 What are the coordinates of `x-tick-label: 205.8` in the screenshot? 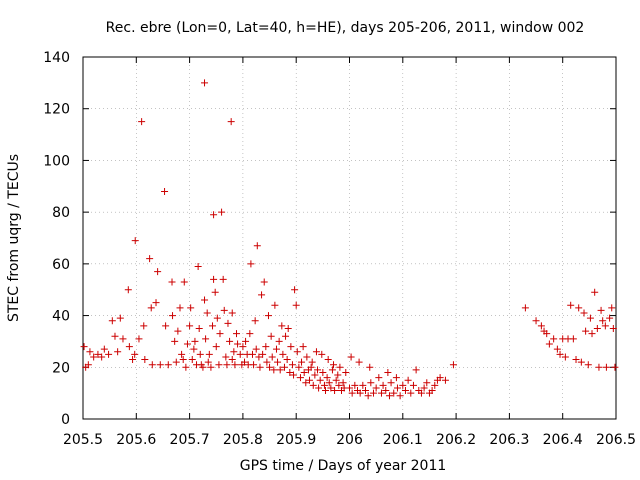 It's located at (243, 440).